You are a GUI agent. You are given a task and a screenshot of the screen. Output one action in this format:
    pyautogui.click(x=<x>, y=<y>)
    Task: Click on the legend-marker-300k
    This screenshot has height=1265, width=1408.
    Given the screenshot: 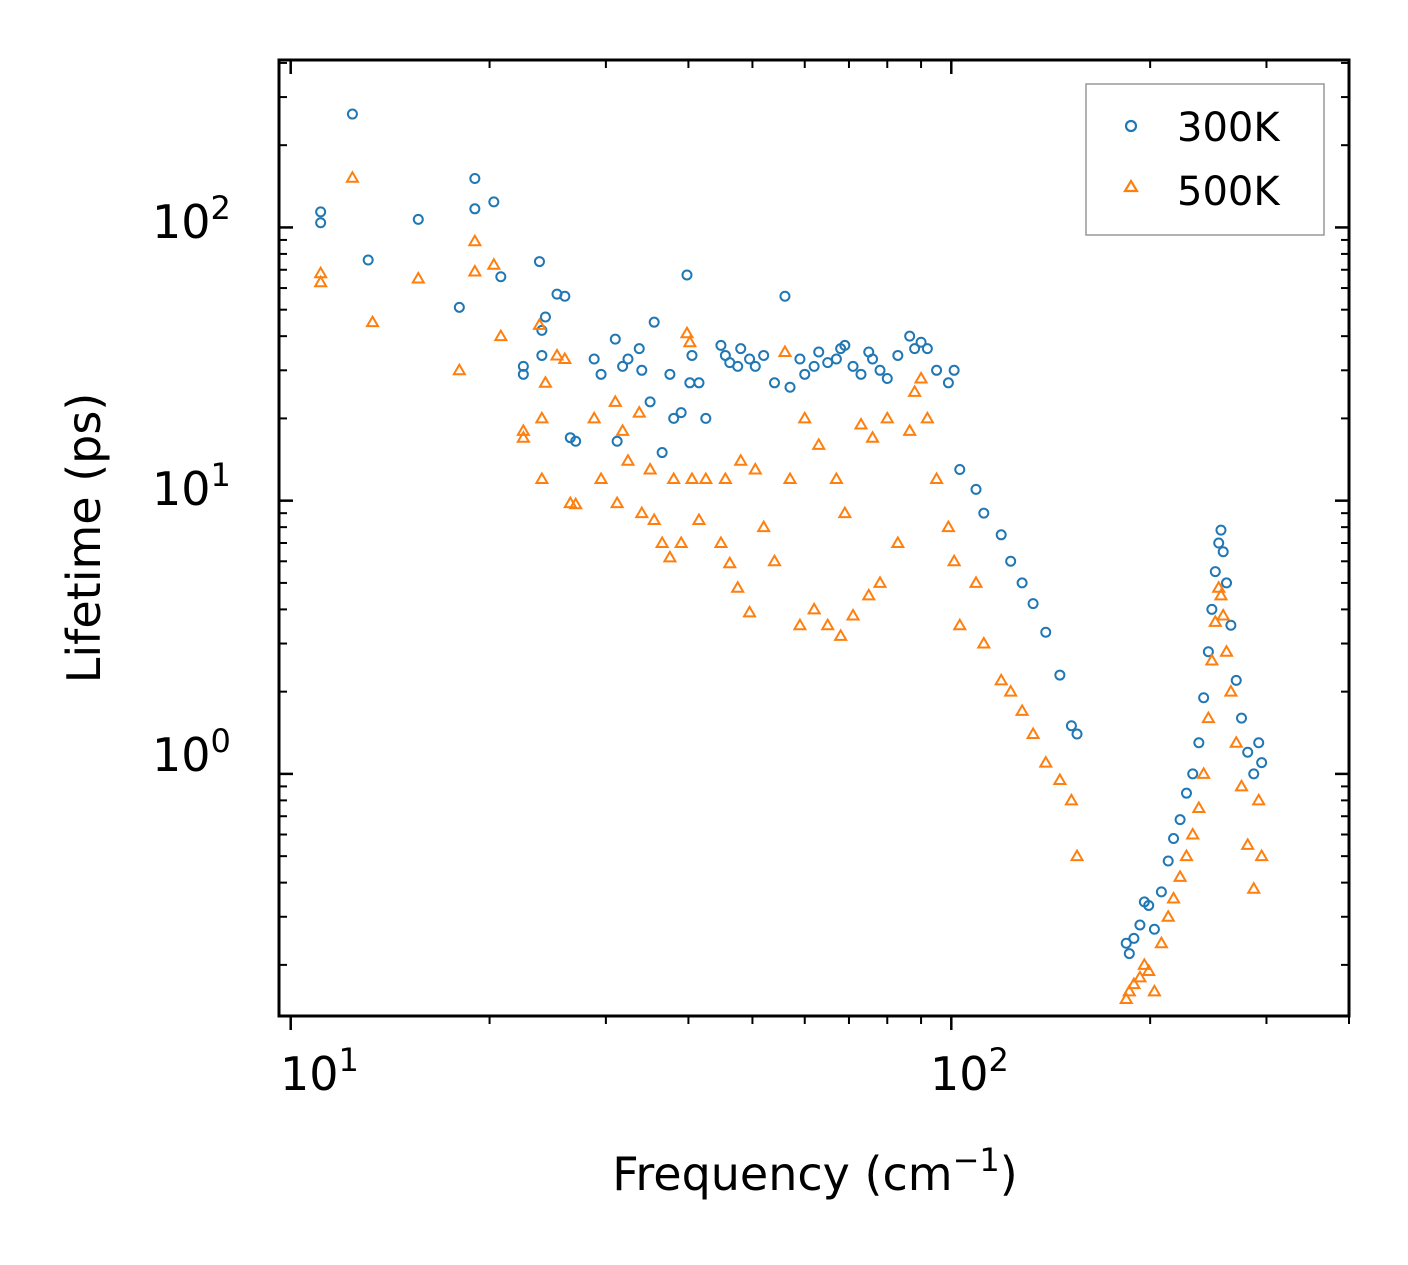 What is the action you would take?
    pyautogui.click(x=1131, y=126)
    